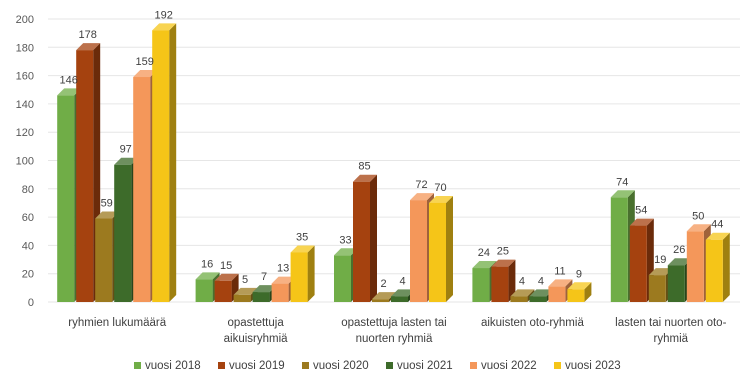 The width and height of the screenshot is (752, 376). What do you see at coordinates (264, 277) in the screenshot?
I see `data-label: 7` at bounding box center [264, 277].